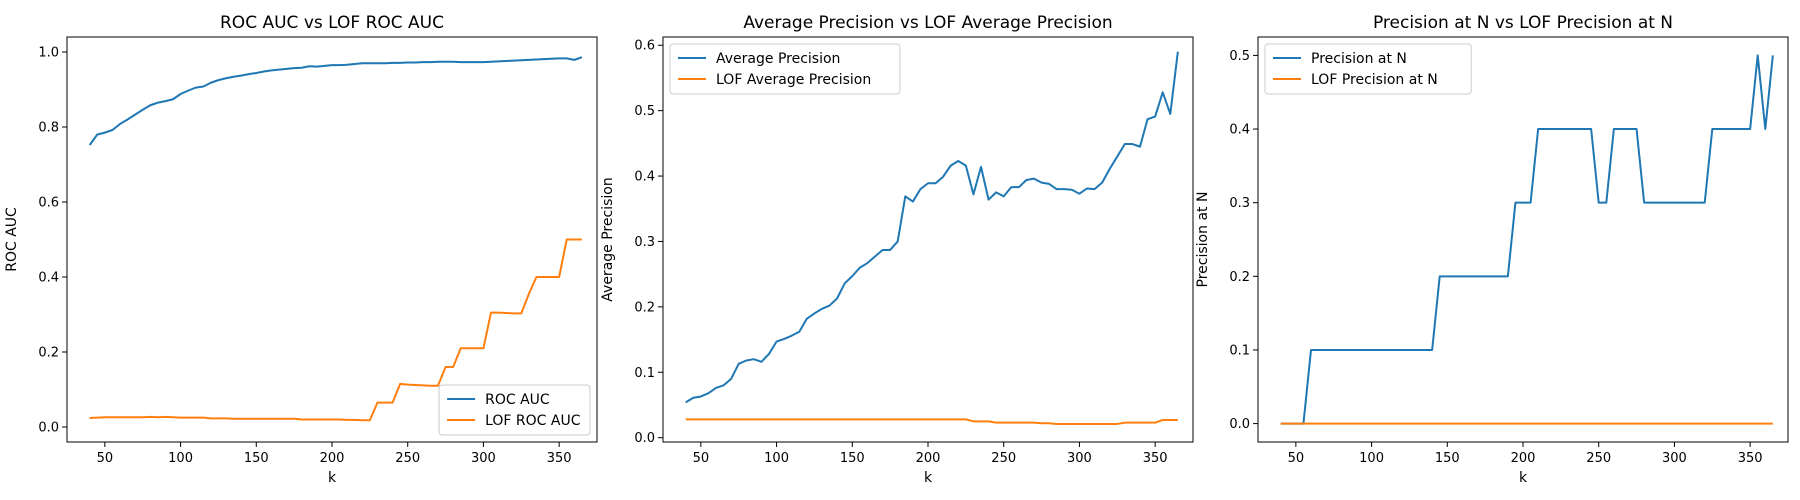  Describe the element at coordinates (1359, 59) in the screenshot. I see `legend-label: Precision at N` at that location.